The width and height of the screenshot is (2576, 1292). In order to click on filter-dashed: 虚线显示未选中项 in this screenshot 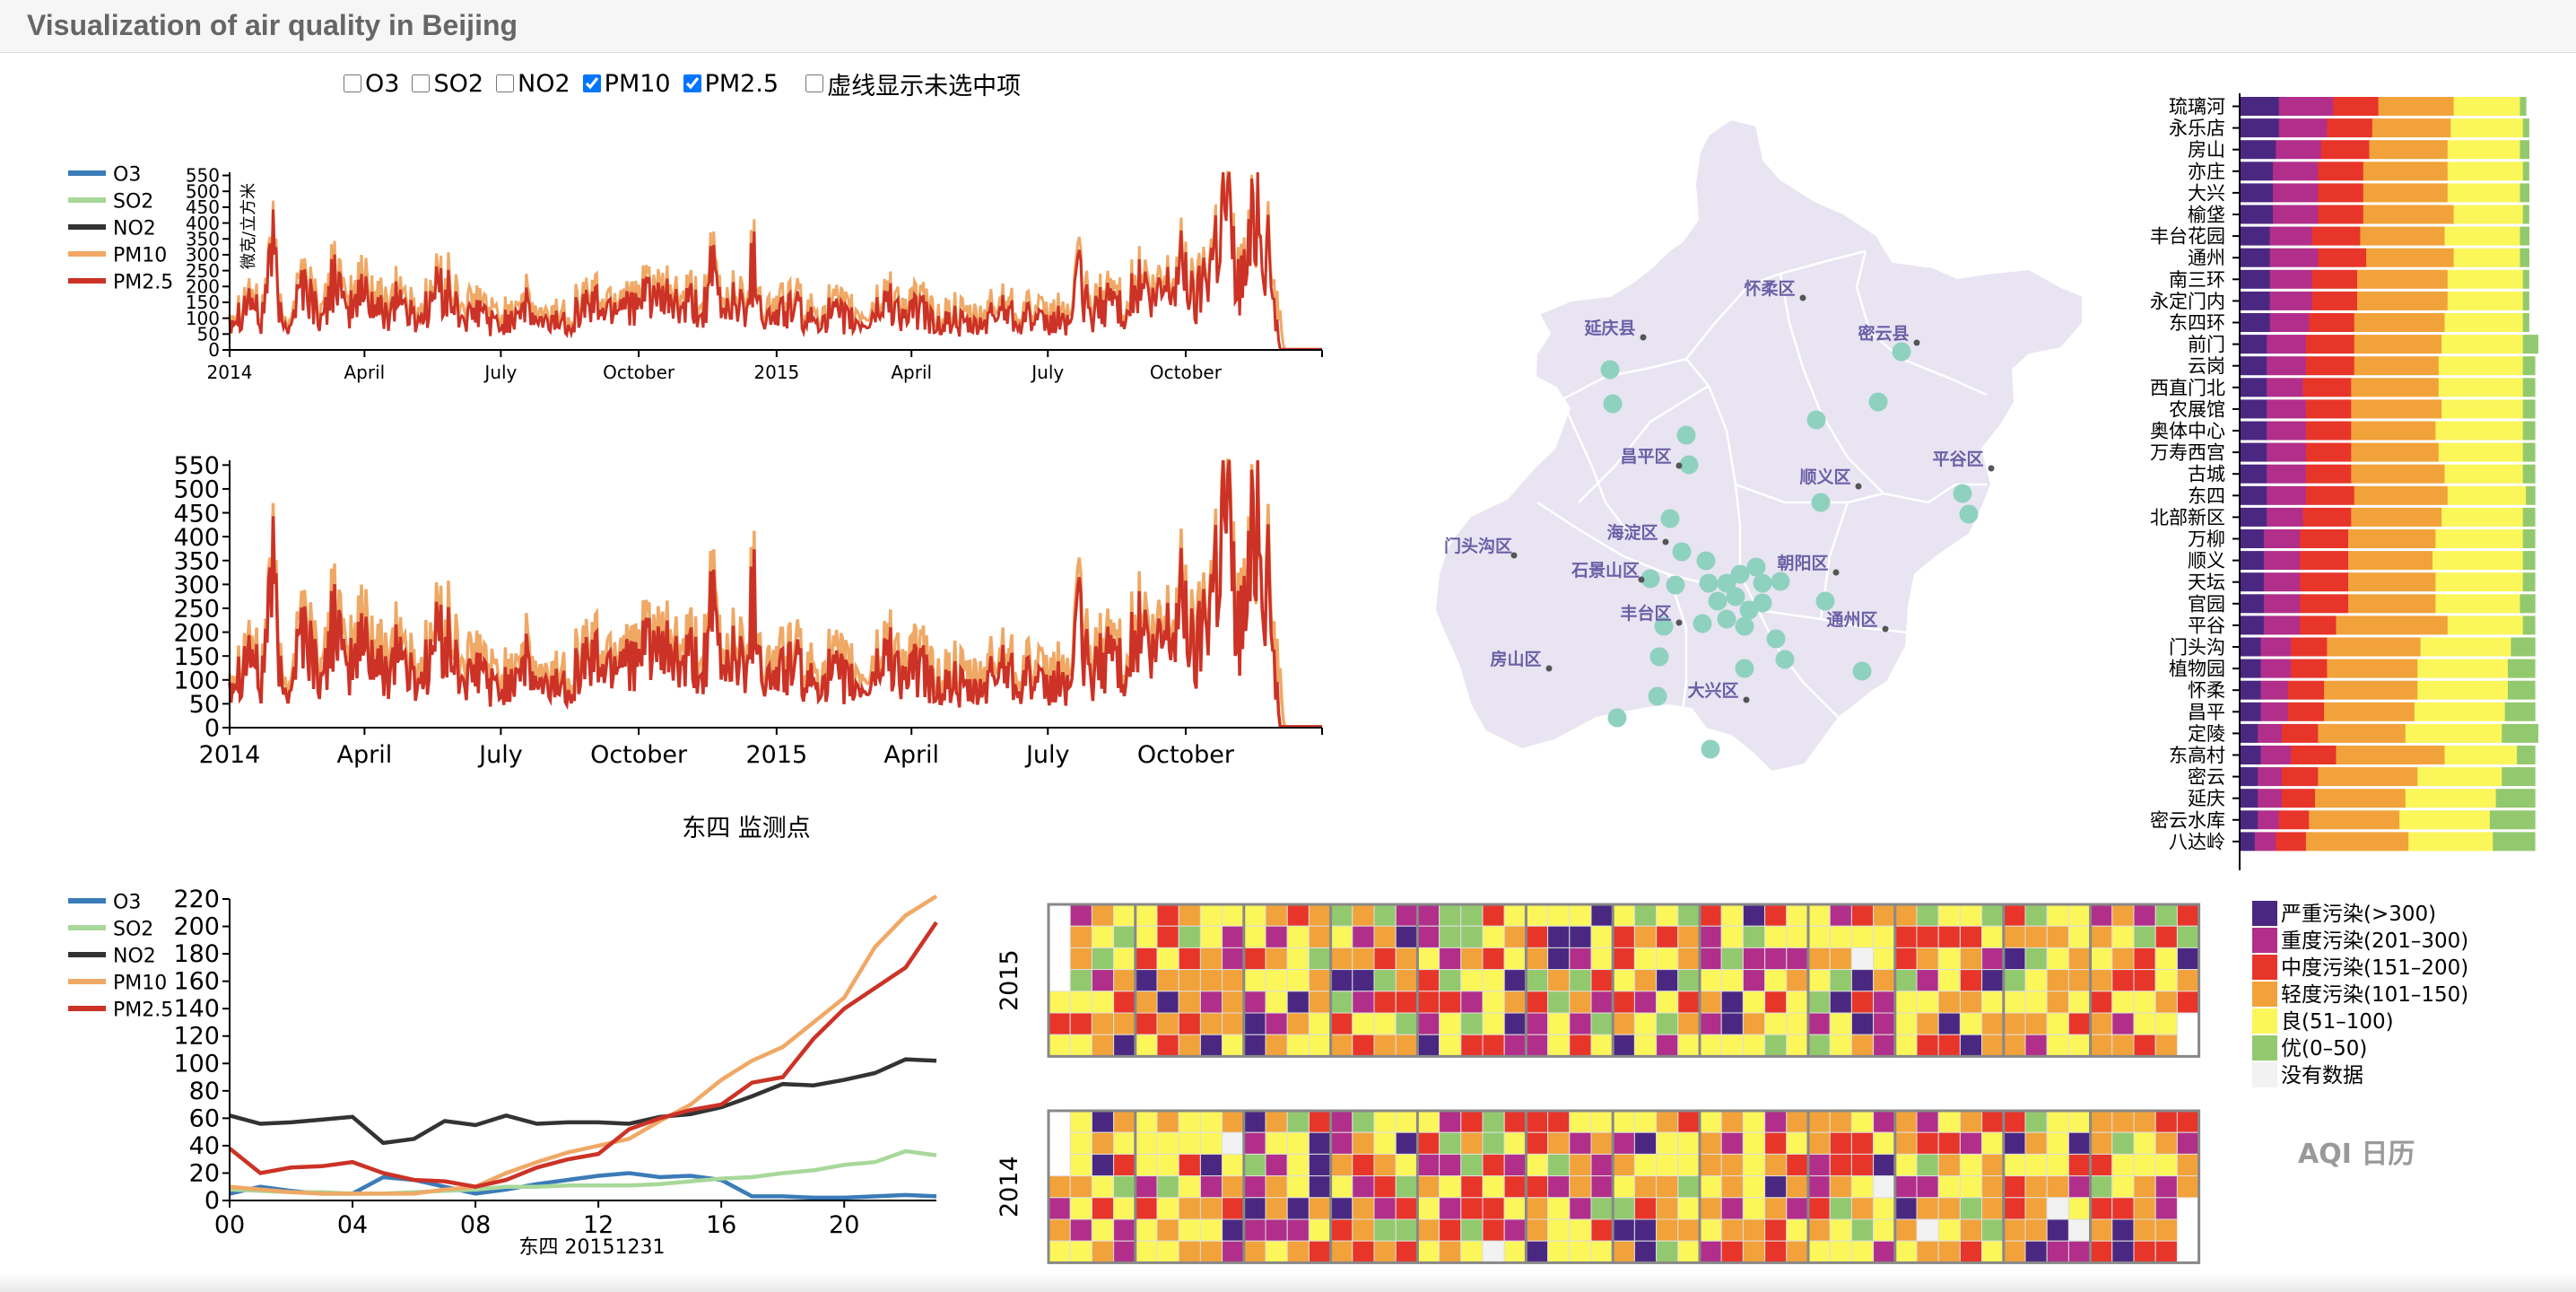, I will do `click(913, 84)`.